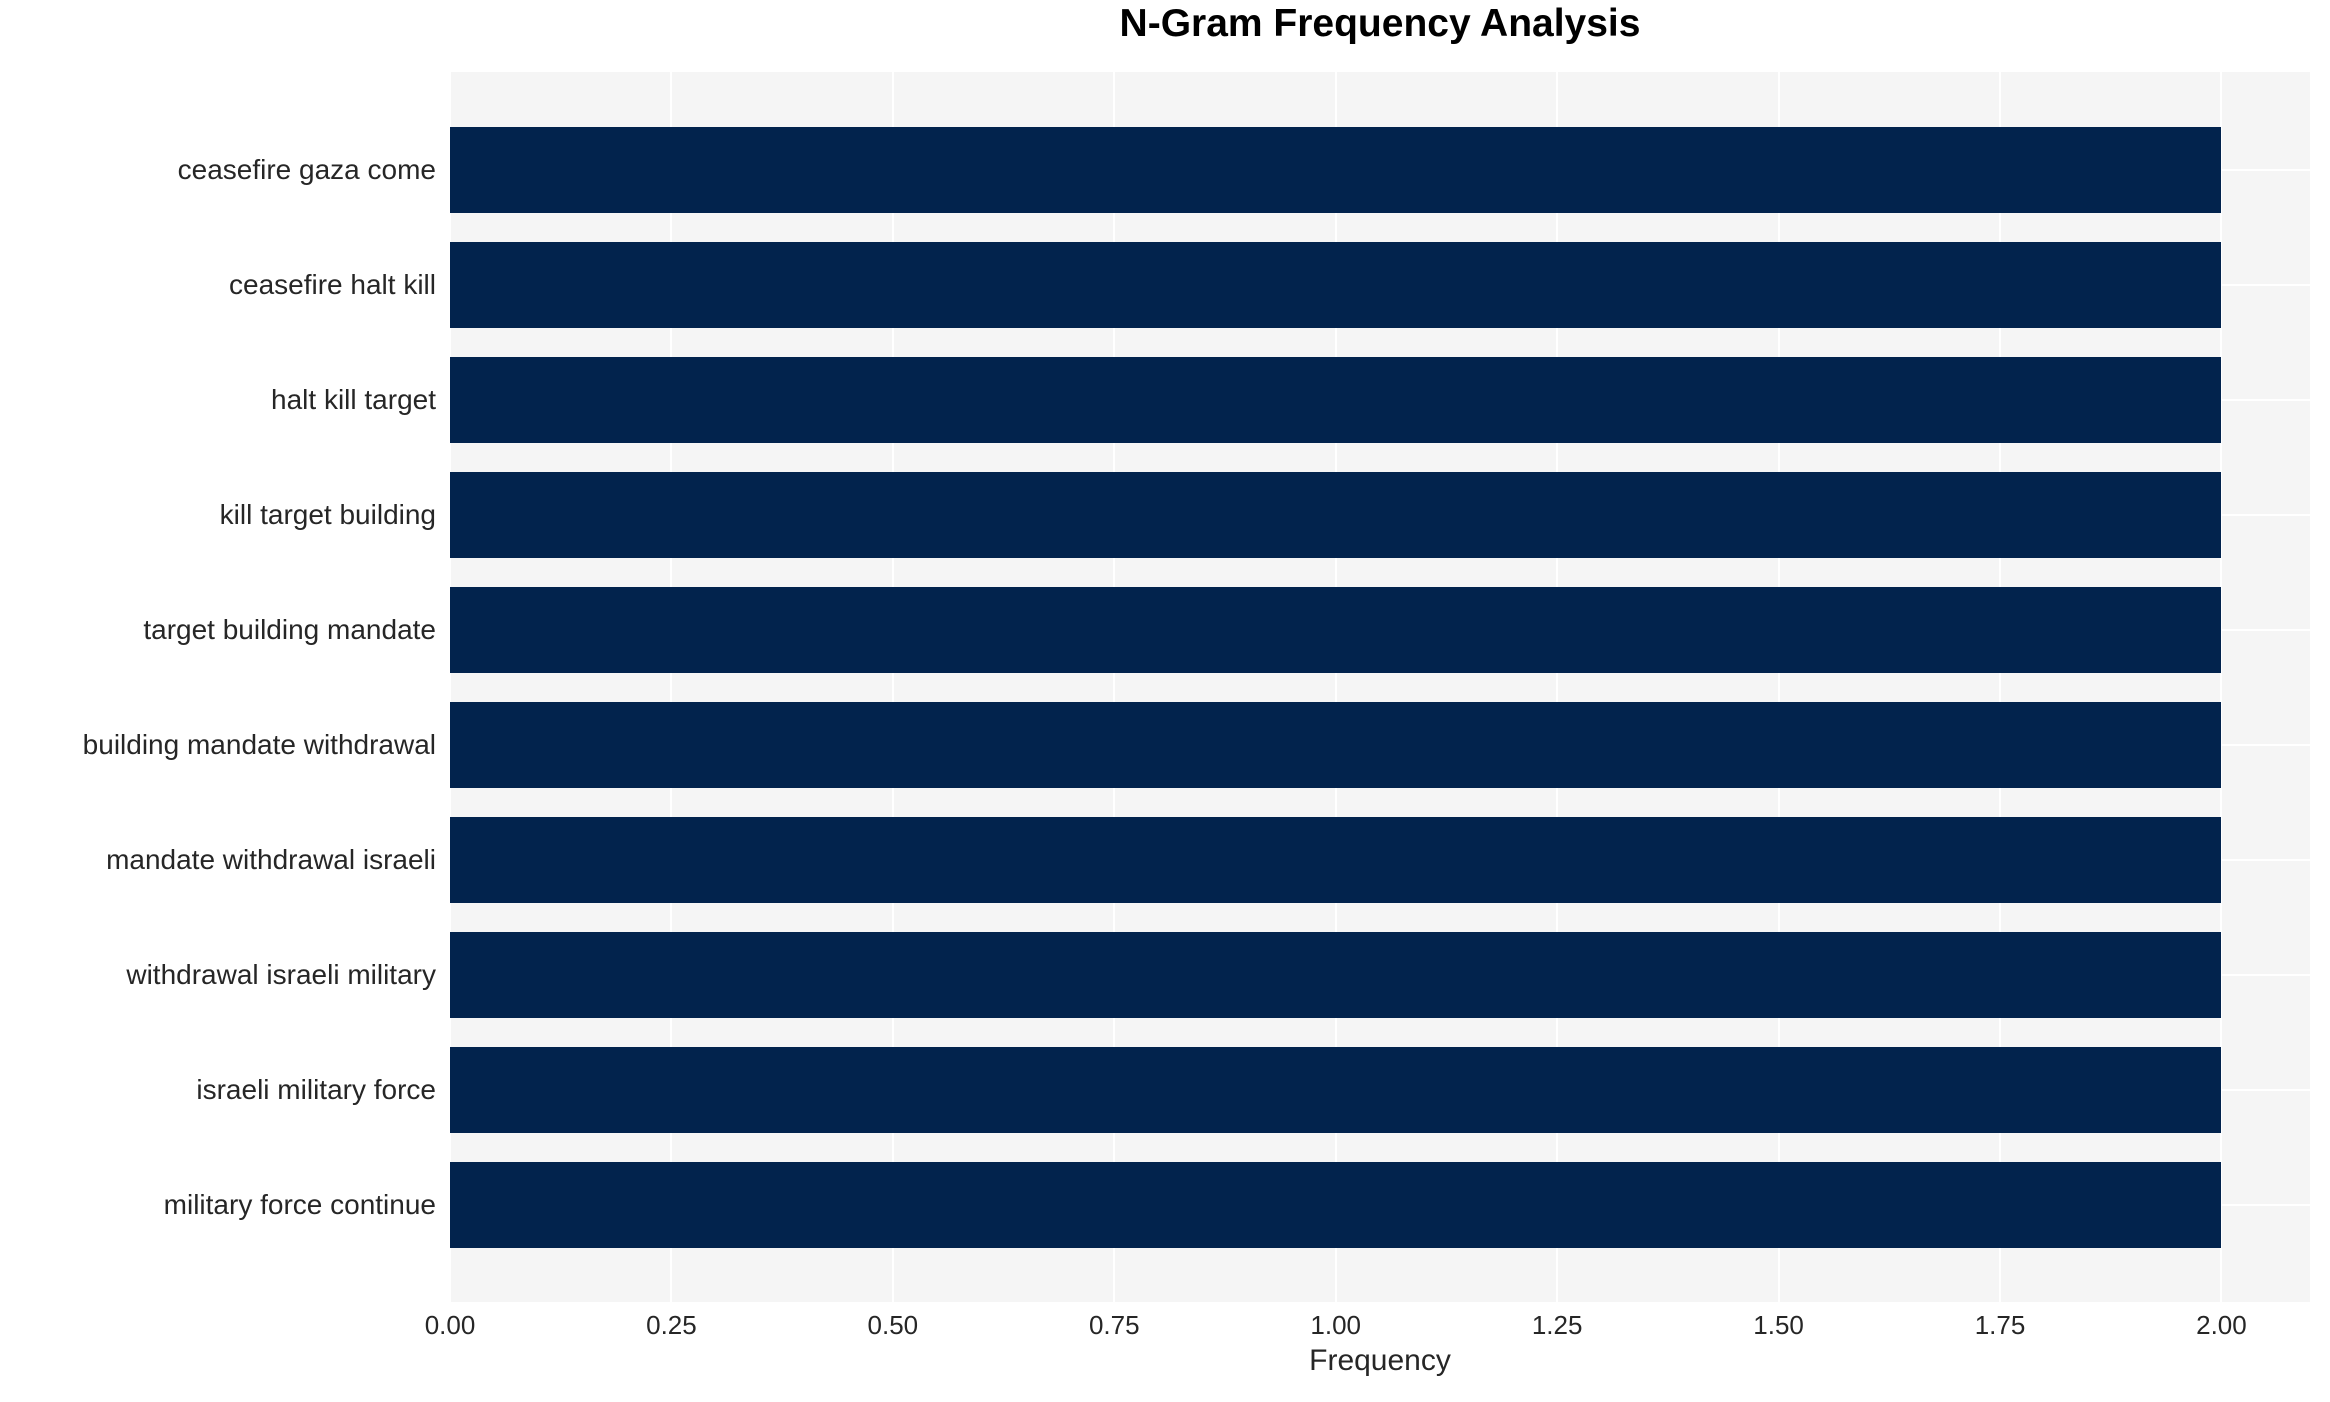  What do you see at coordinates (1557, 1325) in the screenshot?
I see `x-tick-label: 1.25` at bounding box center [1557, 1325].